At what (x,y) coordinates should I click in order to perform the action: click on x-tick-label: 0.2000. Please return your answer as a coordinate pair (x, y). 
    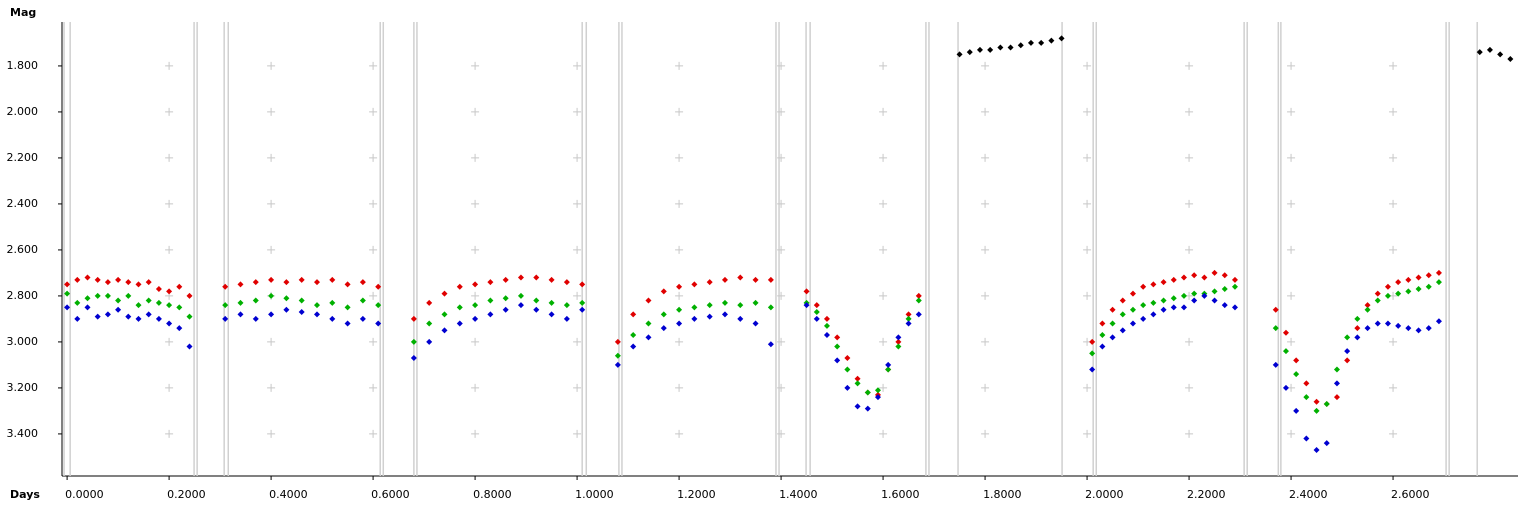
    Looking at the image, I should click on (186, 494).